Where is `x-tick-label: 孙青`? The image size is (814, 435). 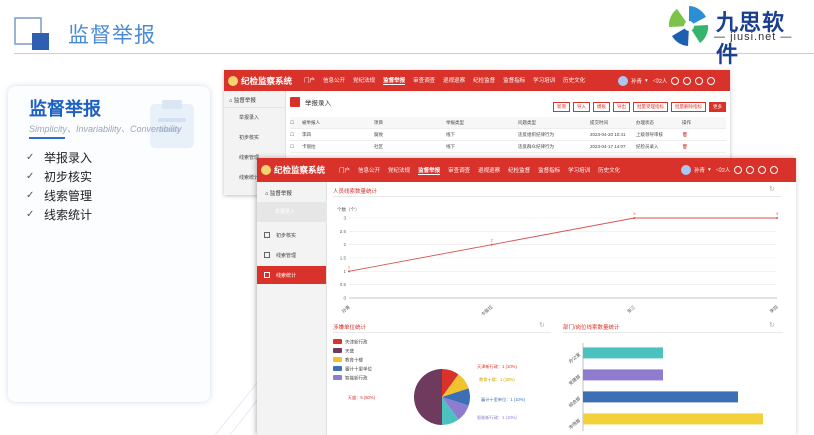 x-tick-label: 孙青 is located at coordinates (346, 308).